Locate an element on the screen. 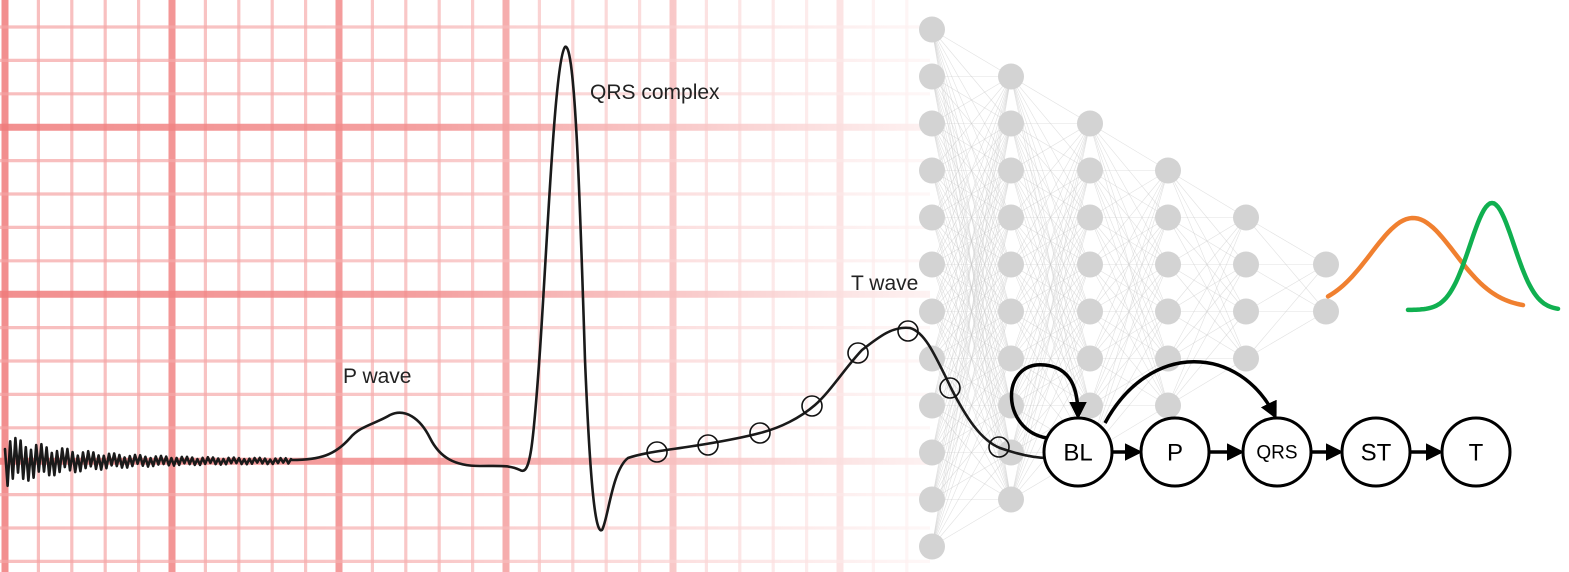 The image size is (1569, 572). skip-transition-arrow is located at coordinates (1190, 392).